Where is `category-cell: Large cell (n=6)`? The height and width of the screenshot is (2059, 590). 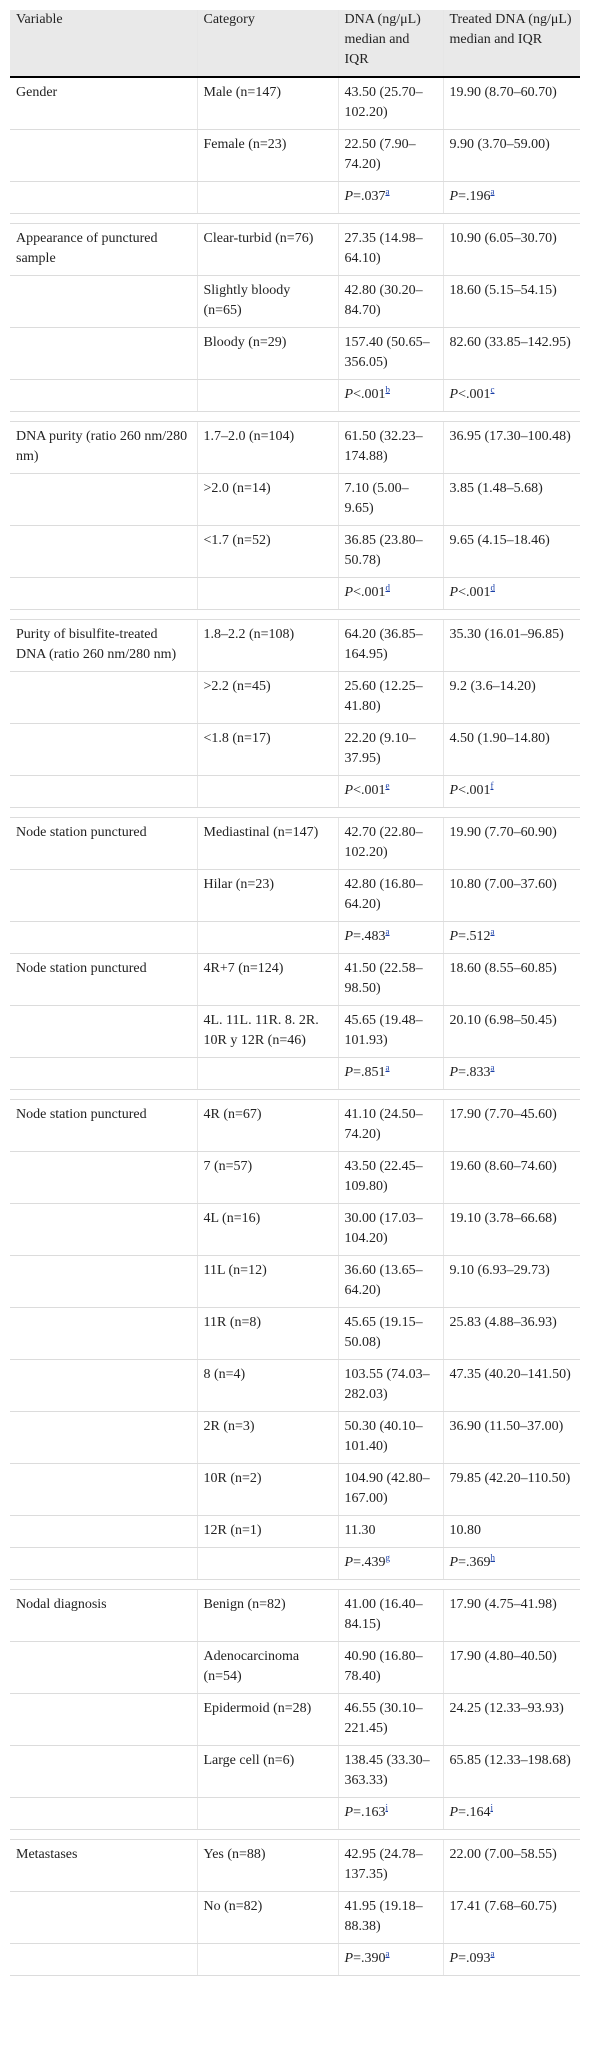
category-cell: Large cell (n=6) is located at coordinates (268, 1771).